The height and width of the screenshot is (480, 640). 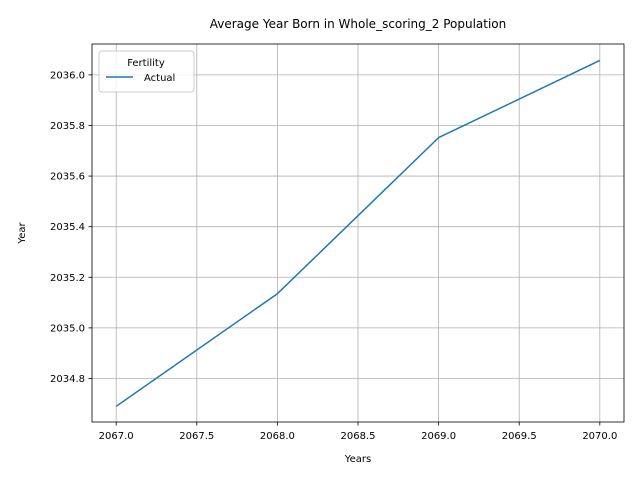 I want to click on x-tick-label: 2070.0, so click(x=599, y=436).